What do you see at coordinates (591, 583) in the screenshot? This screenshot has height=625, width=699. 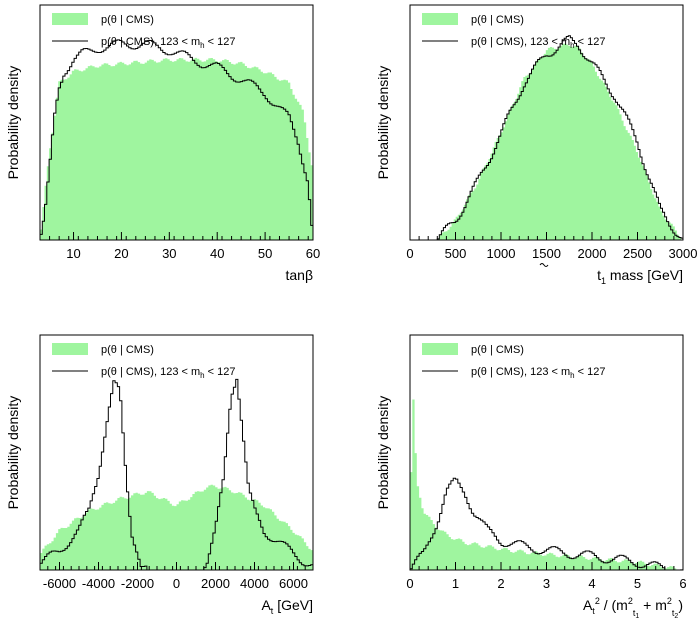 I see `x-tick-label: 4` at bounding box center [591, 583].